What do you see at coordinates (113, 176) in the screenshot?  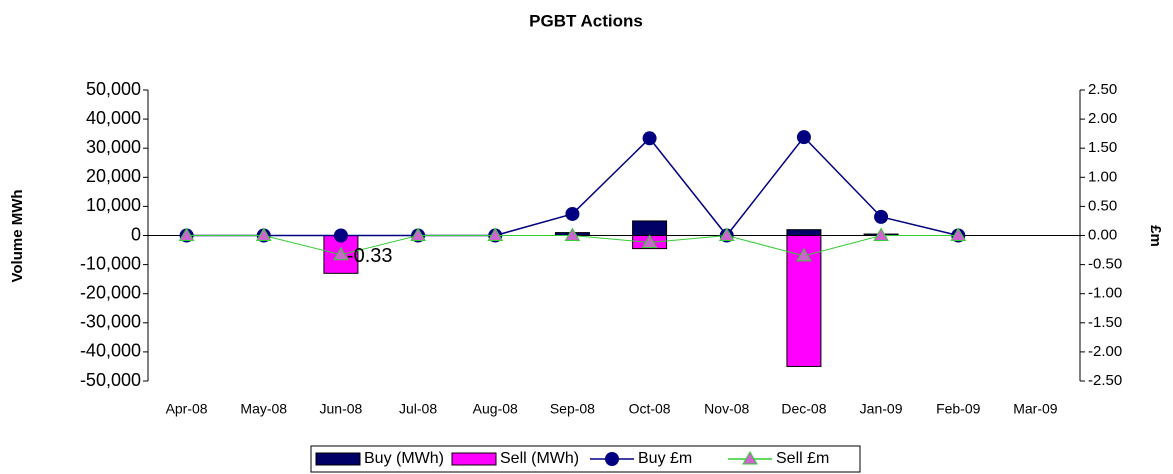 I see `y-tick-label: 20,000` at bounding box center [113, 176].